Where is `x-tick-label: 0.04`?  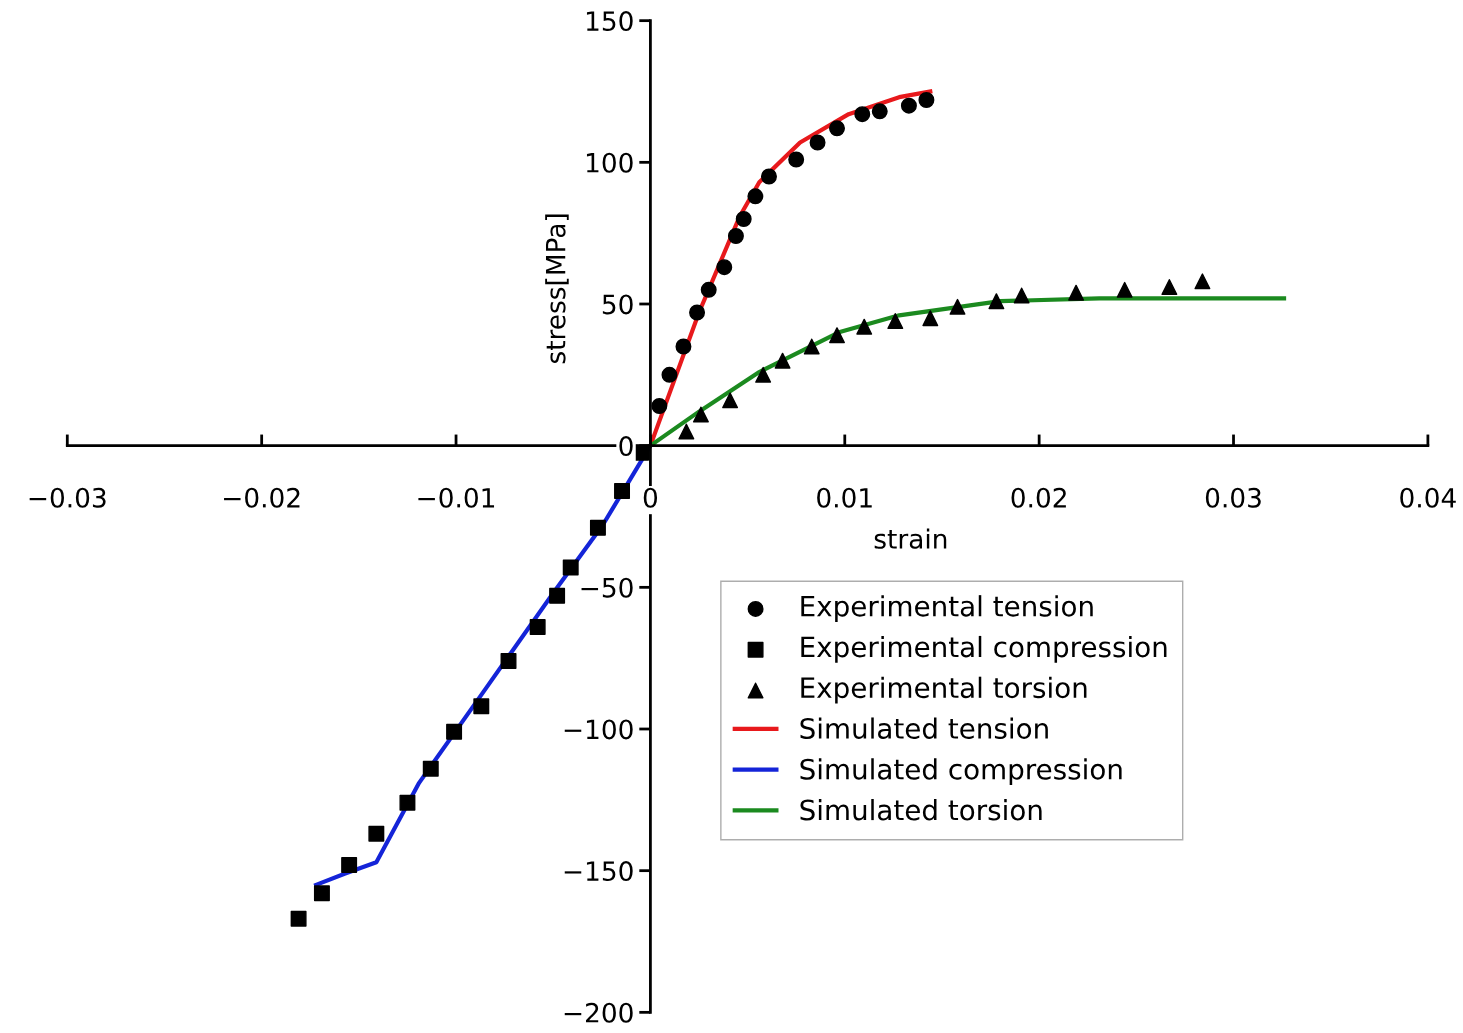 x-tick-label: 0.04 is located at coordinates (1428, 497).